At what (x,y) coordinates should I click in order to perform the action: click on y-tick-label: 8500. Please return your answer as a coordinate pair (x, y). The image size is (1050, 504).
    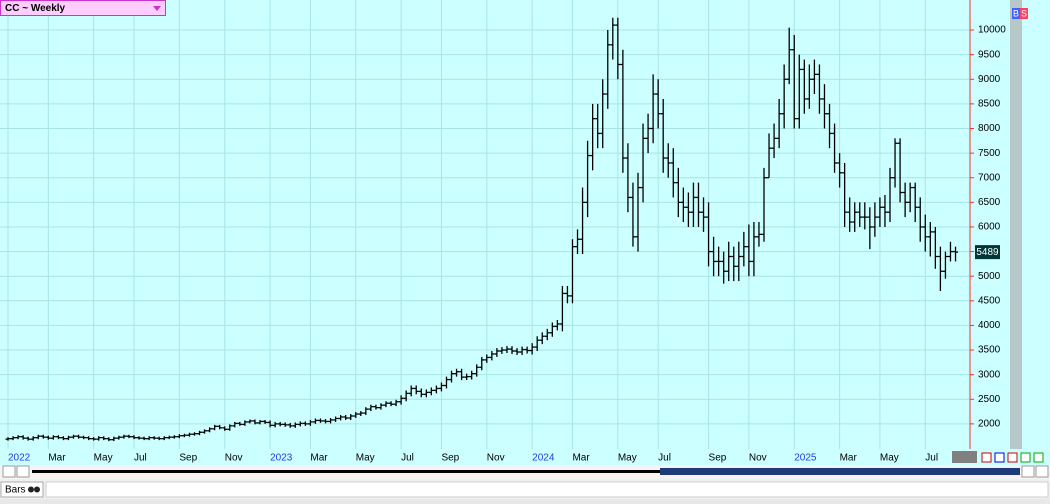
    Looking at the image, I should click on (989, 104).